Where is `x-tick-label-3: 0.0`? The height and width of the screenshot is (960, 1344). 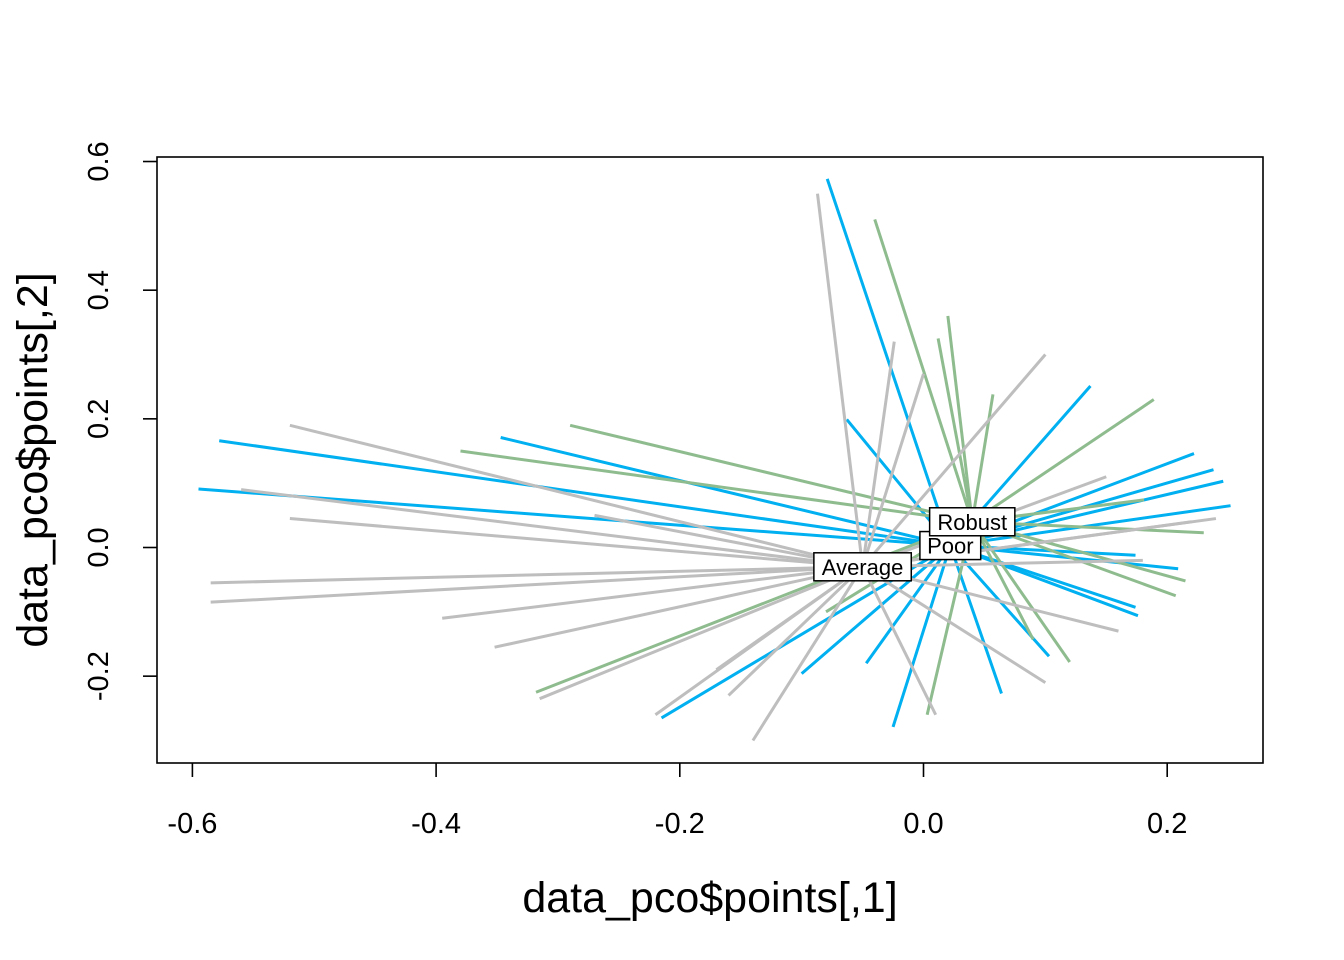 x-tick-label-3: 0.0 is located at coordinates (923, 824).